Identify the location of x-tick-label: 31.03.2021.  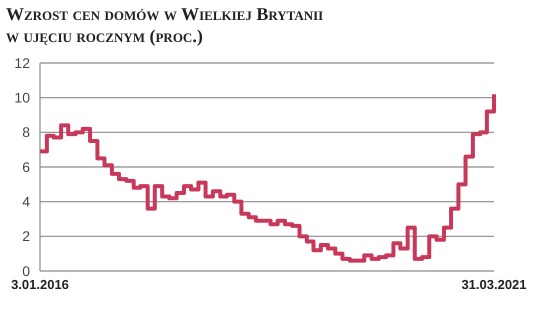
(494, 284).